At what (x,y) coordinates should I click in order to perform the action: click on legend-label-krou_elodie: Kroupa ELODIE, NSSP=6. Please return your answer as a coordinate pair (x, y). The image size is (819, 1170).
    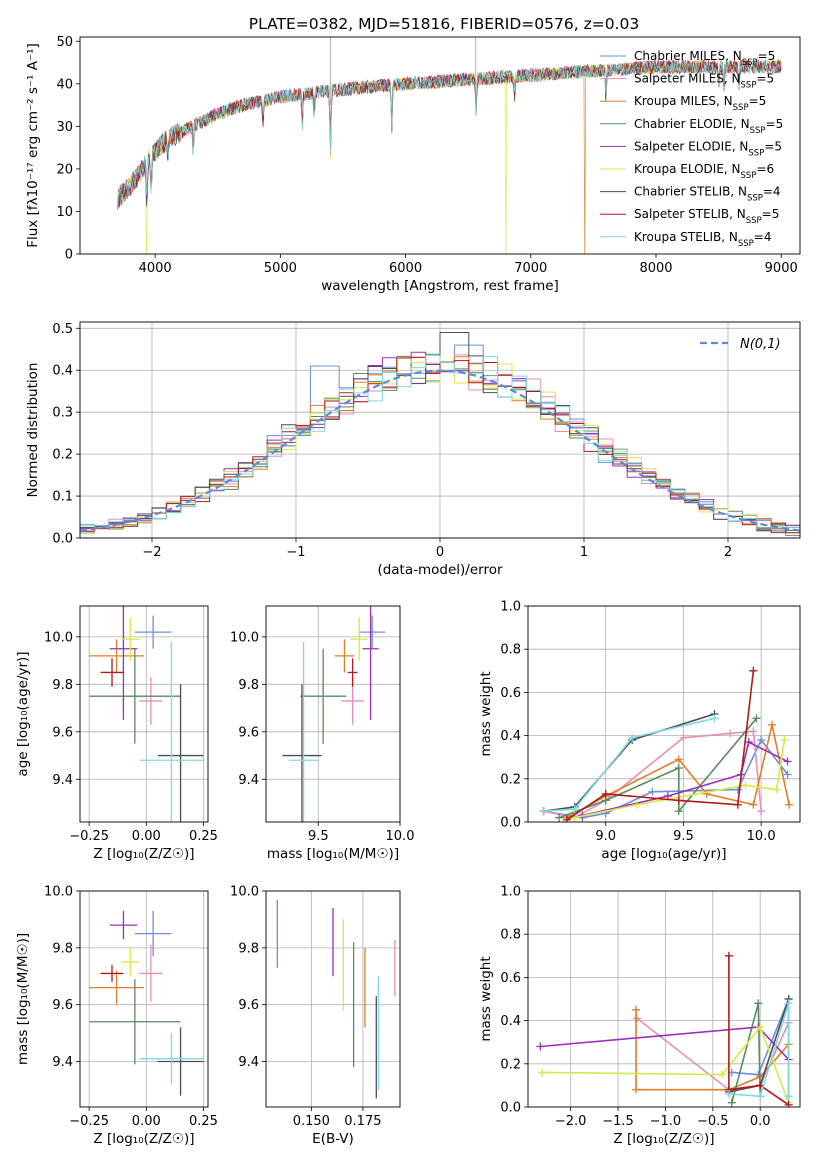
    Looking at the image, I should click on (704, 171).